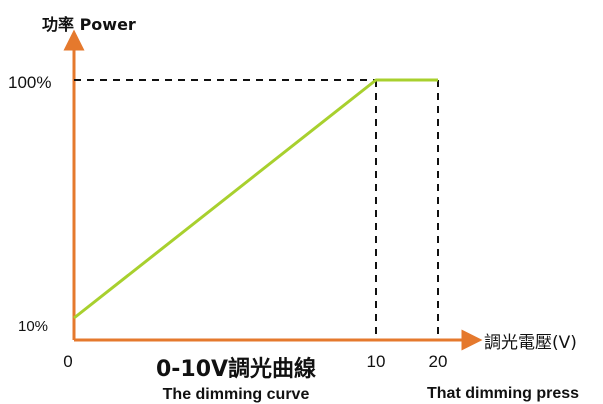  What do you see at coordinates (236, 369) in the screenshot?
I see `chart-title: 0-10V調光曲線` at bounding box center [236, 369].